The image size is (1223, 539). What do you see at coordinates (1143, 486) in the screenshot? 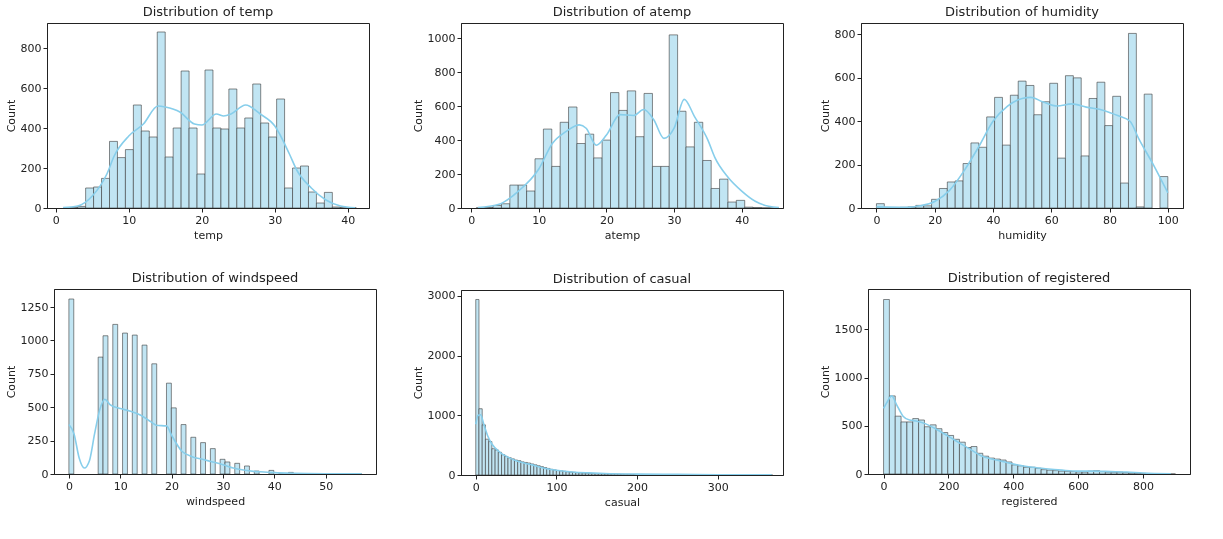
I see `x-tick-label: 800` at bounding box center [1143, 486].